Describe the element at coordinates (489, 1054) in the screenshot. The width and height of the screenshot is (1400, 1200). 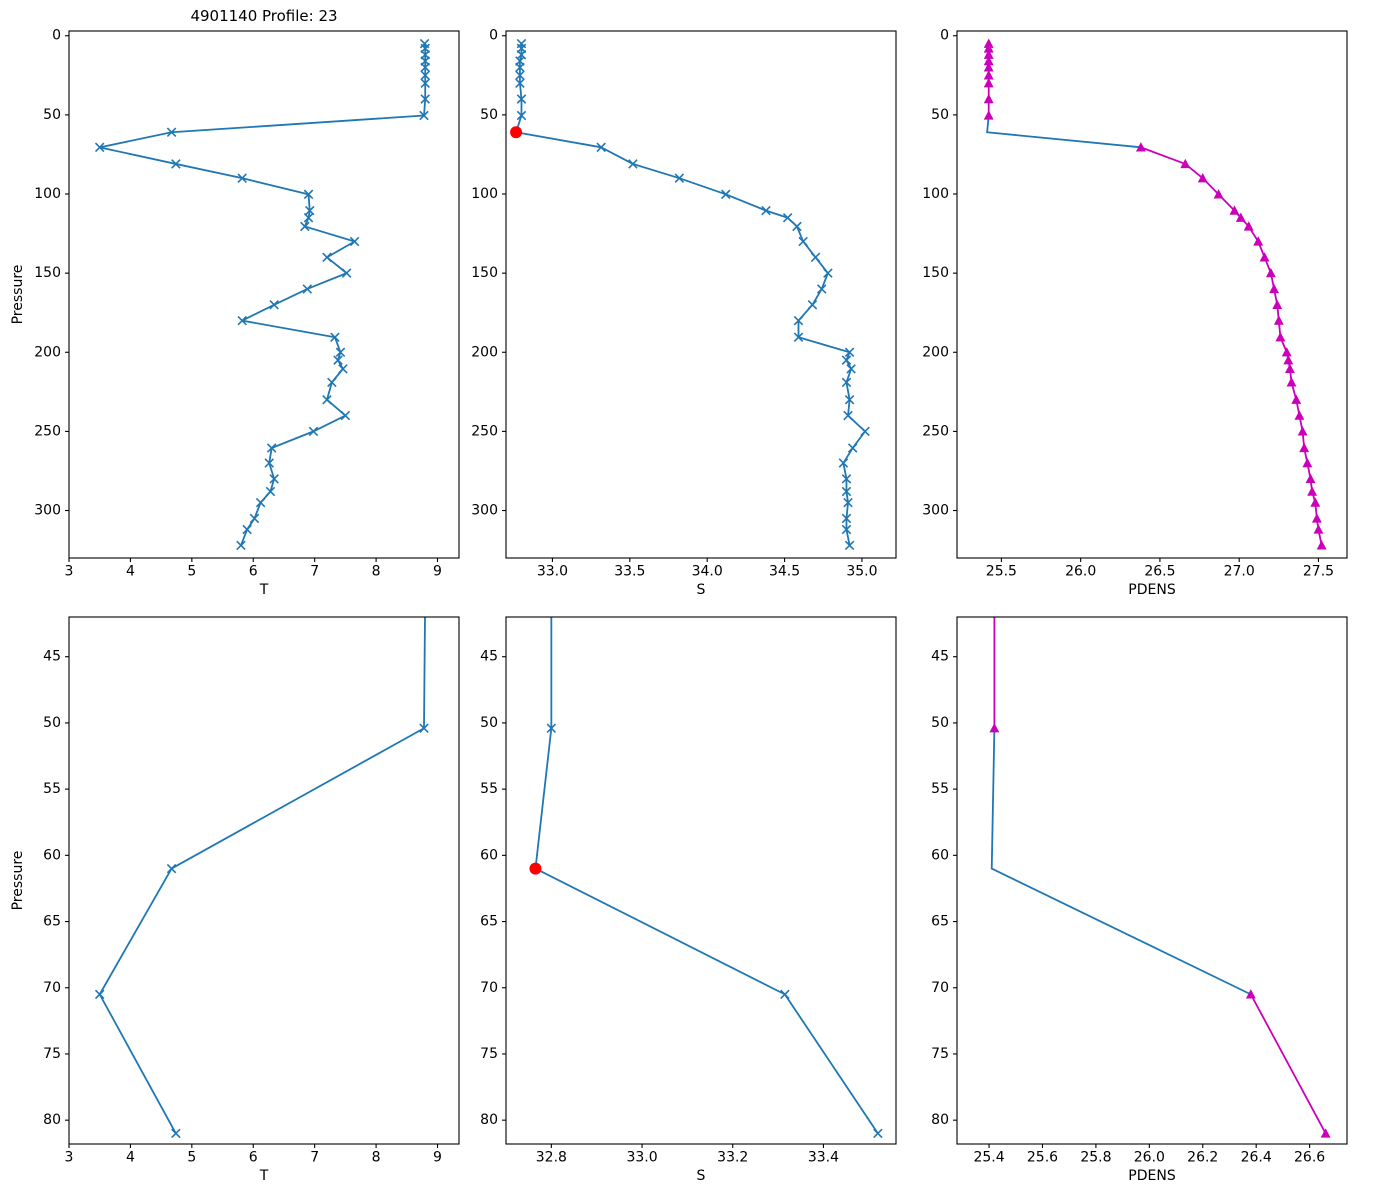
I see `y-tick-label: 75` at that location.